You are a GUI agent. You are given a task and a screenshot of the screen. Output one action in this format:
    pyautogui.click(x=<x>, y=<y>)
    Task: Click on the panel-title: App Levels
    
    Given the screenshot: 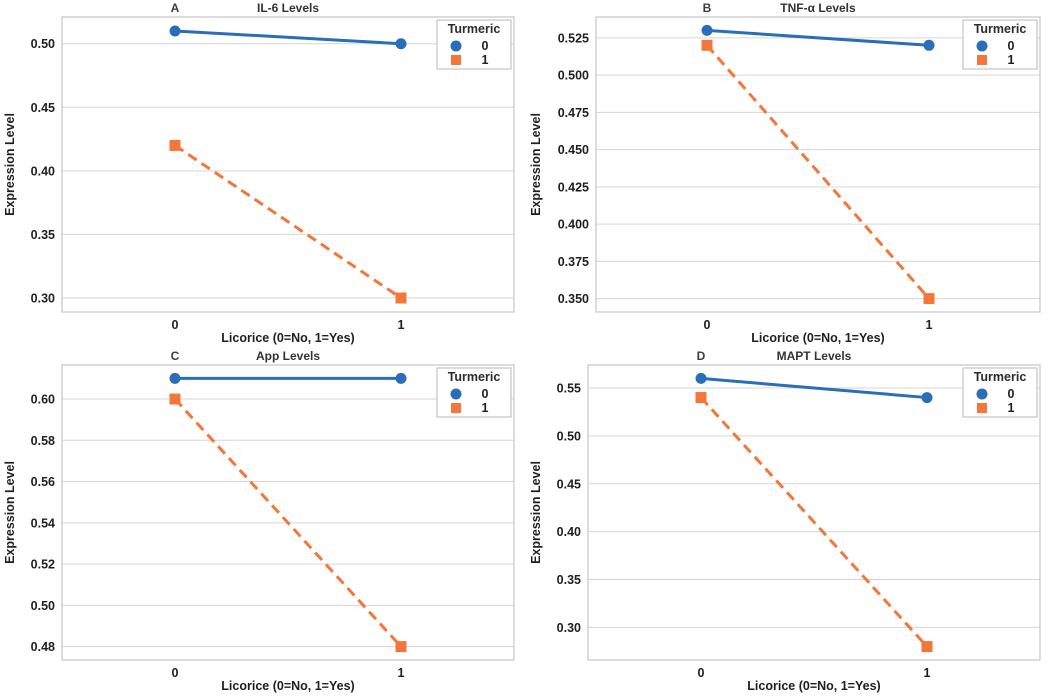 What is the action you would take?
    pyautogui.click(x=288, y=356)
    